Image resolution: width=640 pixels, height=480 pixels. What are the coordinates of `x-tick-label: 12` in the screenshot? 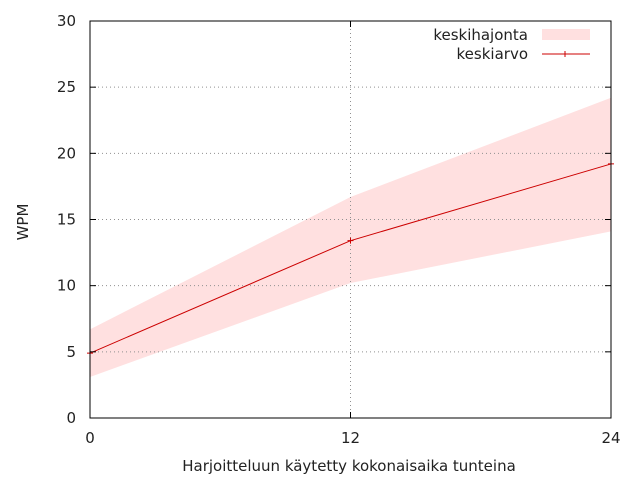 It's located at (350, 438).